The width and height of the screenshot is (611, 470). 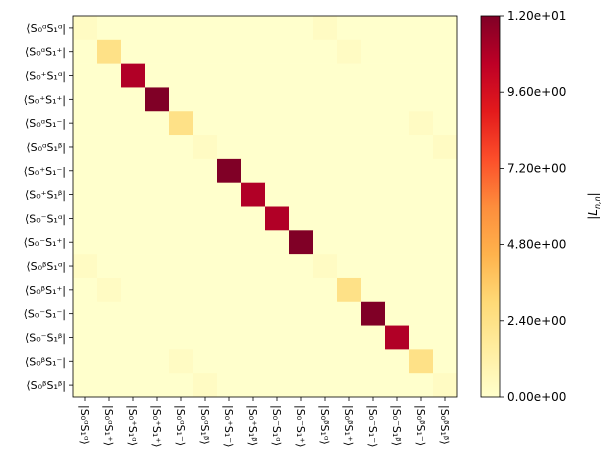 What do you see at coordinates (46, 385) in the screenshot?
I see `row-tick-label: ⟨S₀ᵝS₁ᵝ|` at bounding box center [46, 385].